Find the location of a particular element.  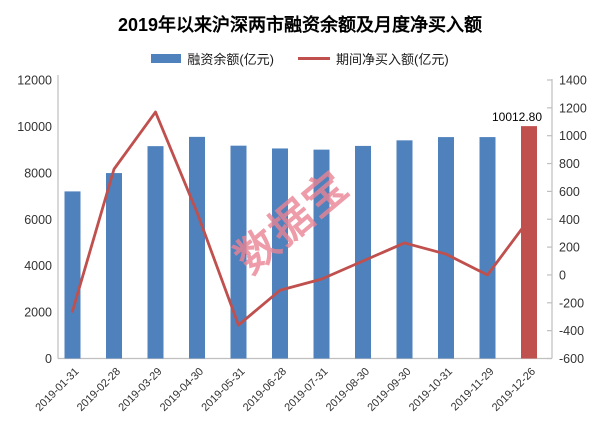

left-axis-tick-label: 12000 is located at coordinates (34, 81).